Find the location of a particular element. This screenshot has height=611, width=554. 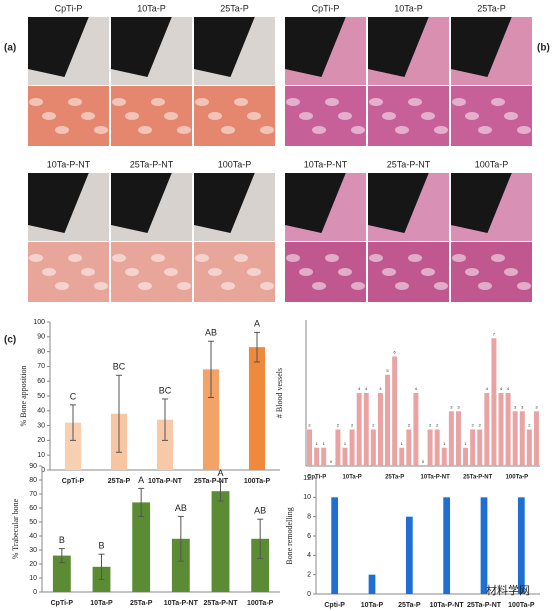

y-tick-label: 40 is located at coordinates (33, 536).